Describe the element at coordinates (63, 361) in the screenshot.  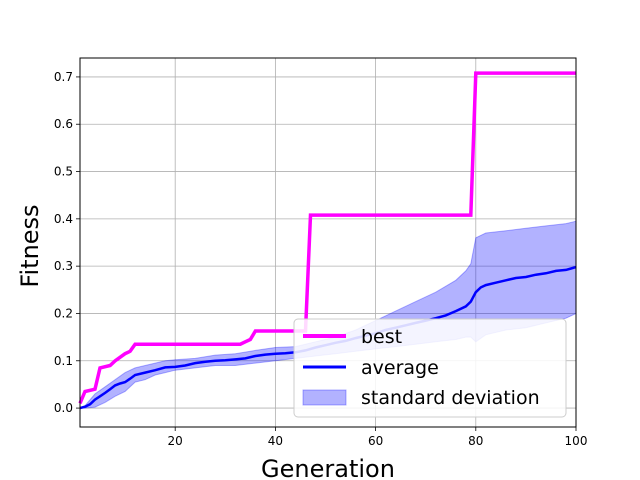
I see `y-tick-label: 0.1` at that location.